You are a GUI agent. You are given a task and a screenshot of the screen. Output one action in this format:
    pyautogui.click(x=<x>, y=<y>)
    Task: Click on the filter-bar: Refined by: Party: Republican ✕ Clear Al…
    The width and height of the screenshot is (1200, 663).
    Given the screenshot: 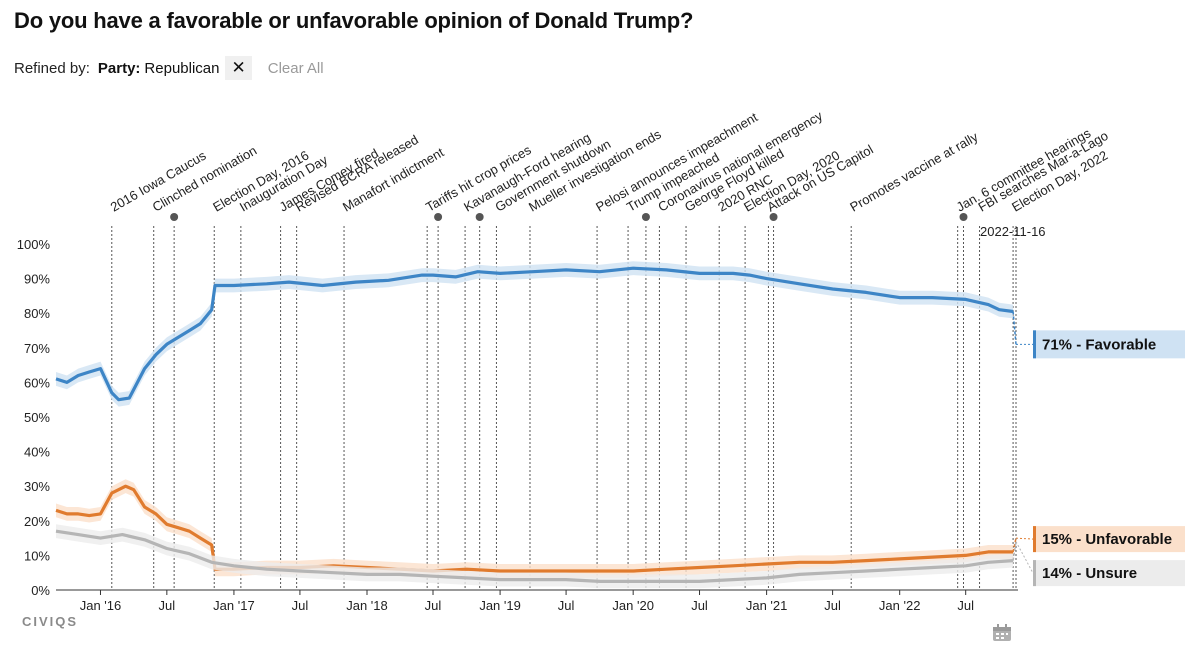 What is the action you would take?
    pyautogui.click(x=169, y=68)
    